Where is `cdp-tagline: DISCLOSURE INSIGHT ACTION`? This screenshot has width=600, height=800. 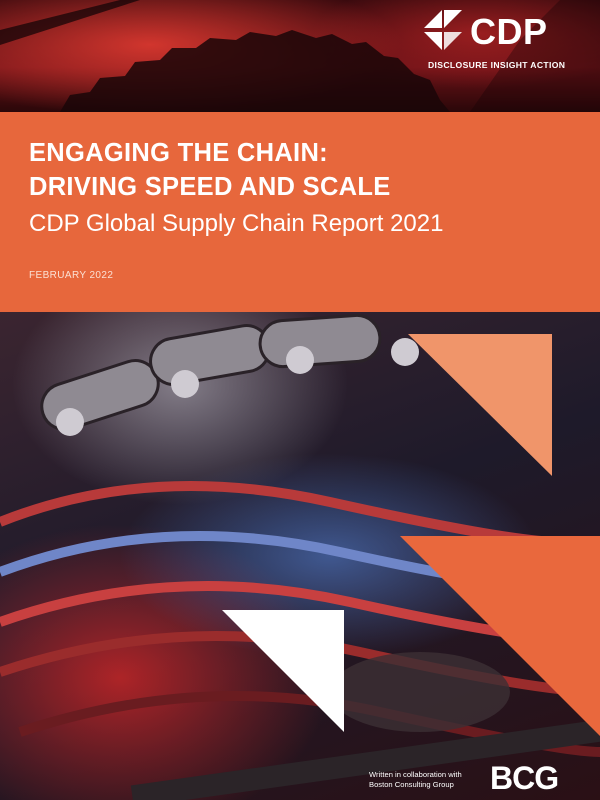 cdp-tagline: DISCLOSURE INSIGHT ACTION is located at coordinates (497, 65).